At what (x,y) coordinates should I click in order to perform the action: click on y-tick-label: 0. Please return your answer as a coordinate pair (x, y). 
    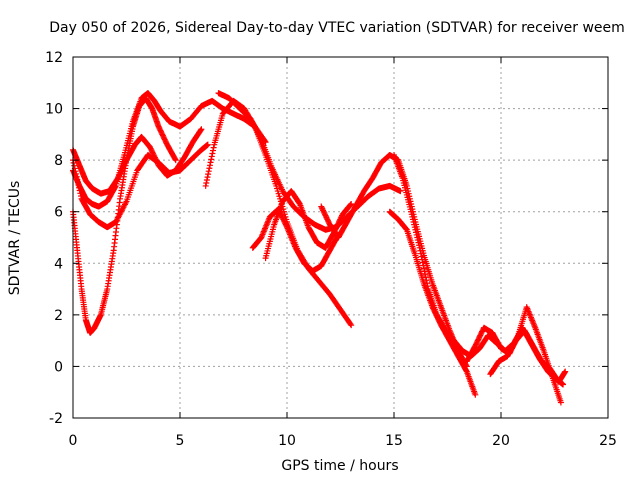
    Looking at the image, I should click on (58, 367).